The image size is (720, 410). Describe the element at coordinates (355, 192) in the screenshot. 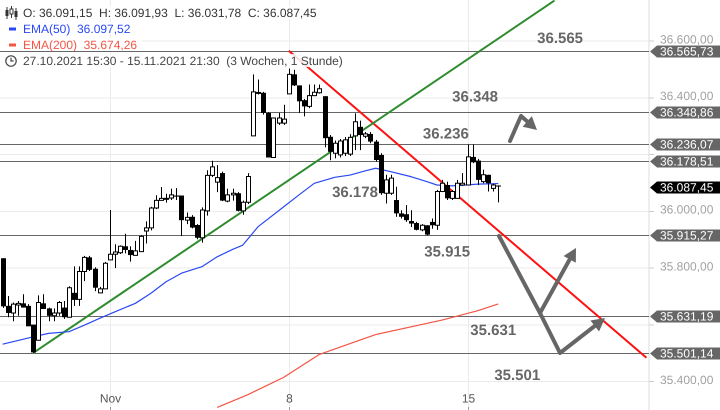

I see `annotation: 36.178` at that location.